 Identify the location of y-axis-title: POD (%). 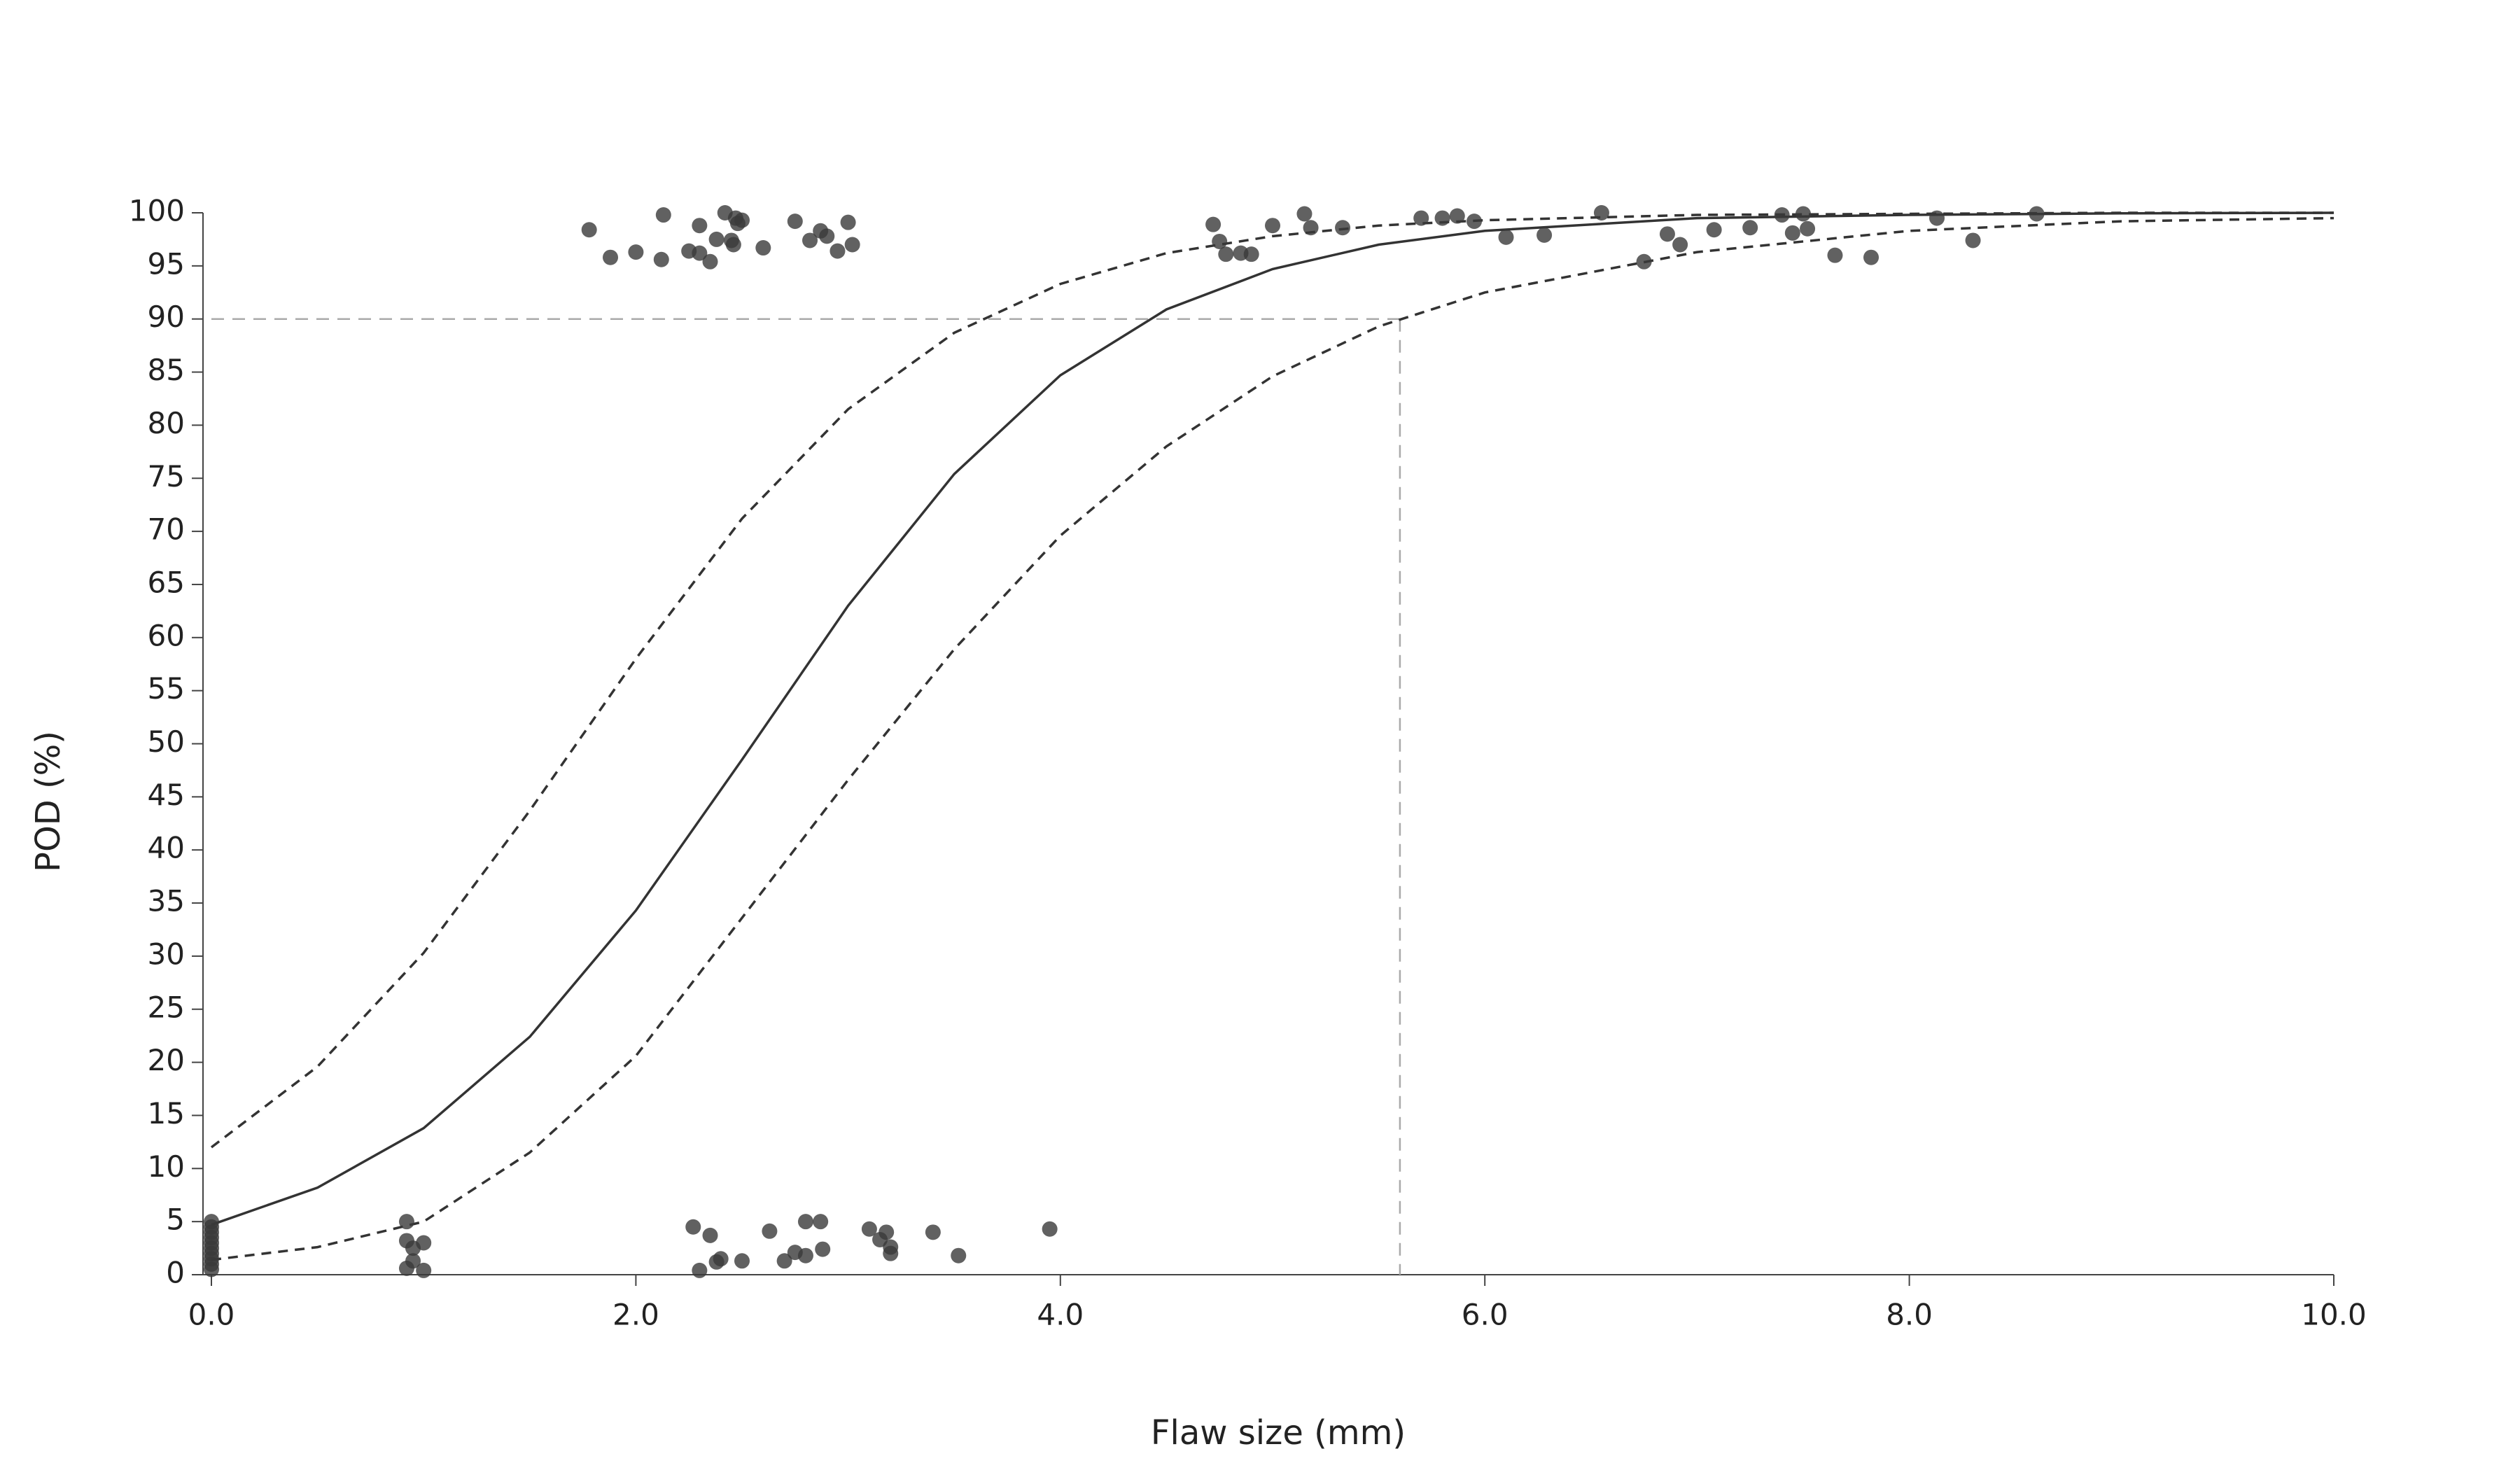
(48, 801).